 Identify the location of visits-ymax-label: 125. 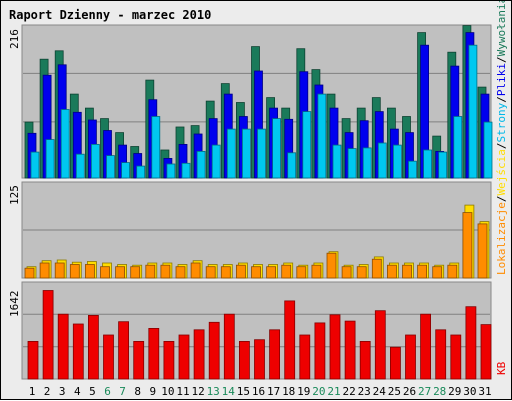
(14, 195).